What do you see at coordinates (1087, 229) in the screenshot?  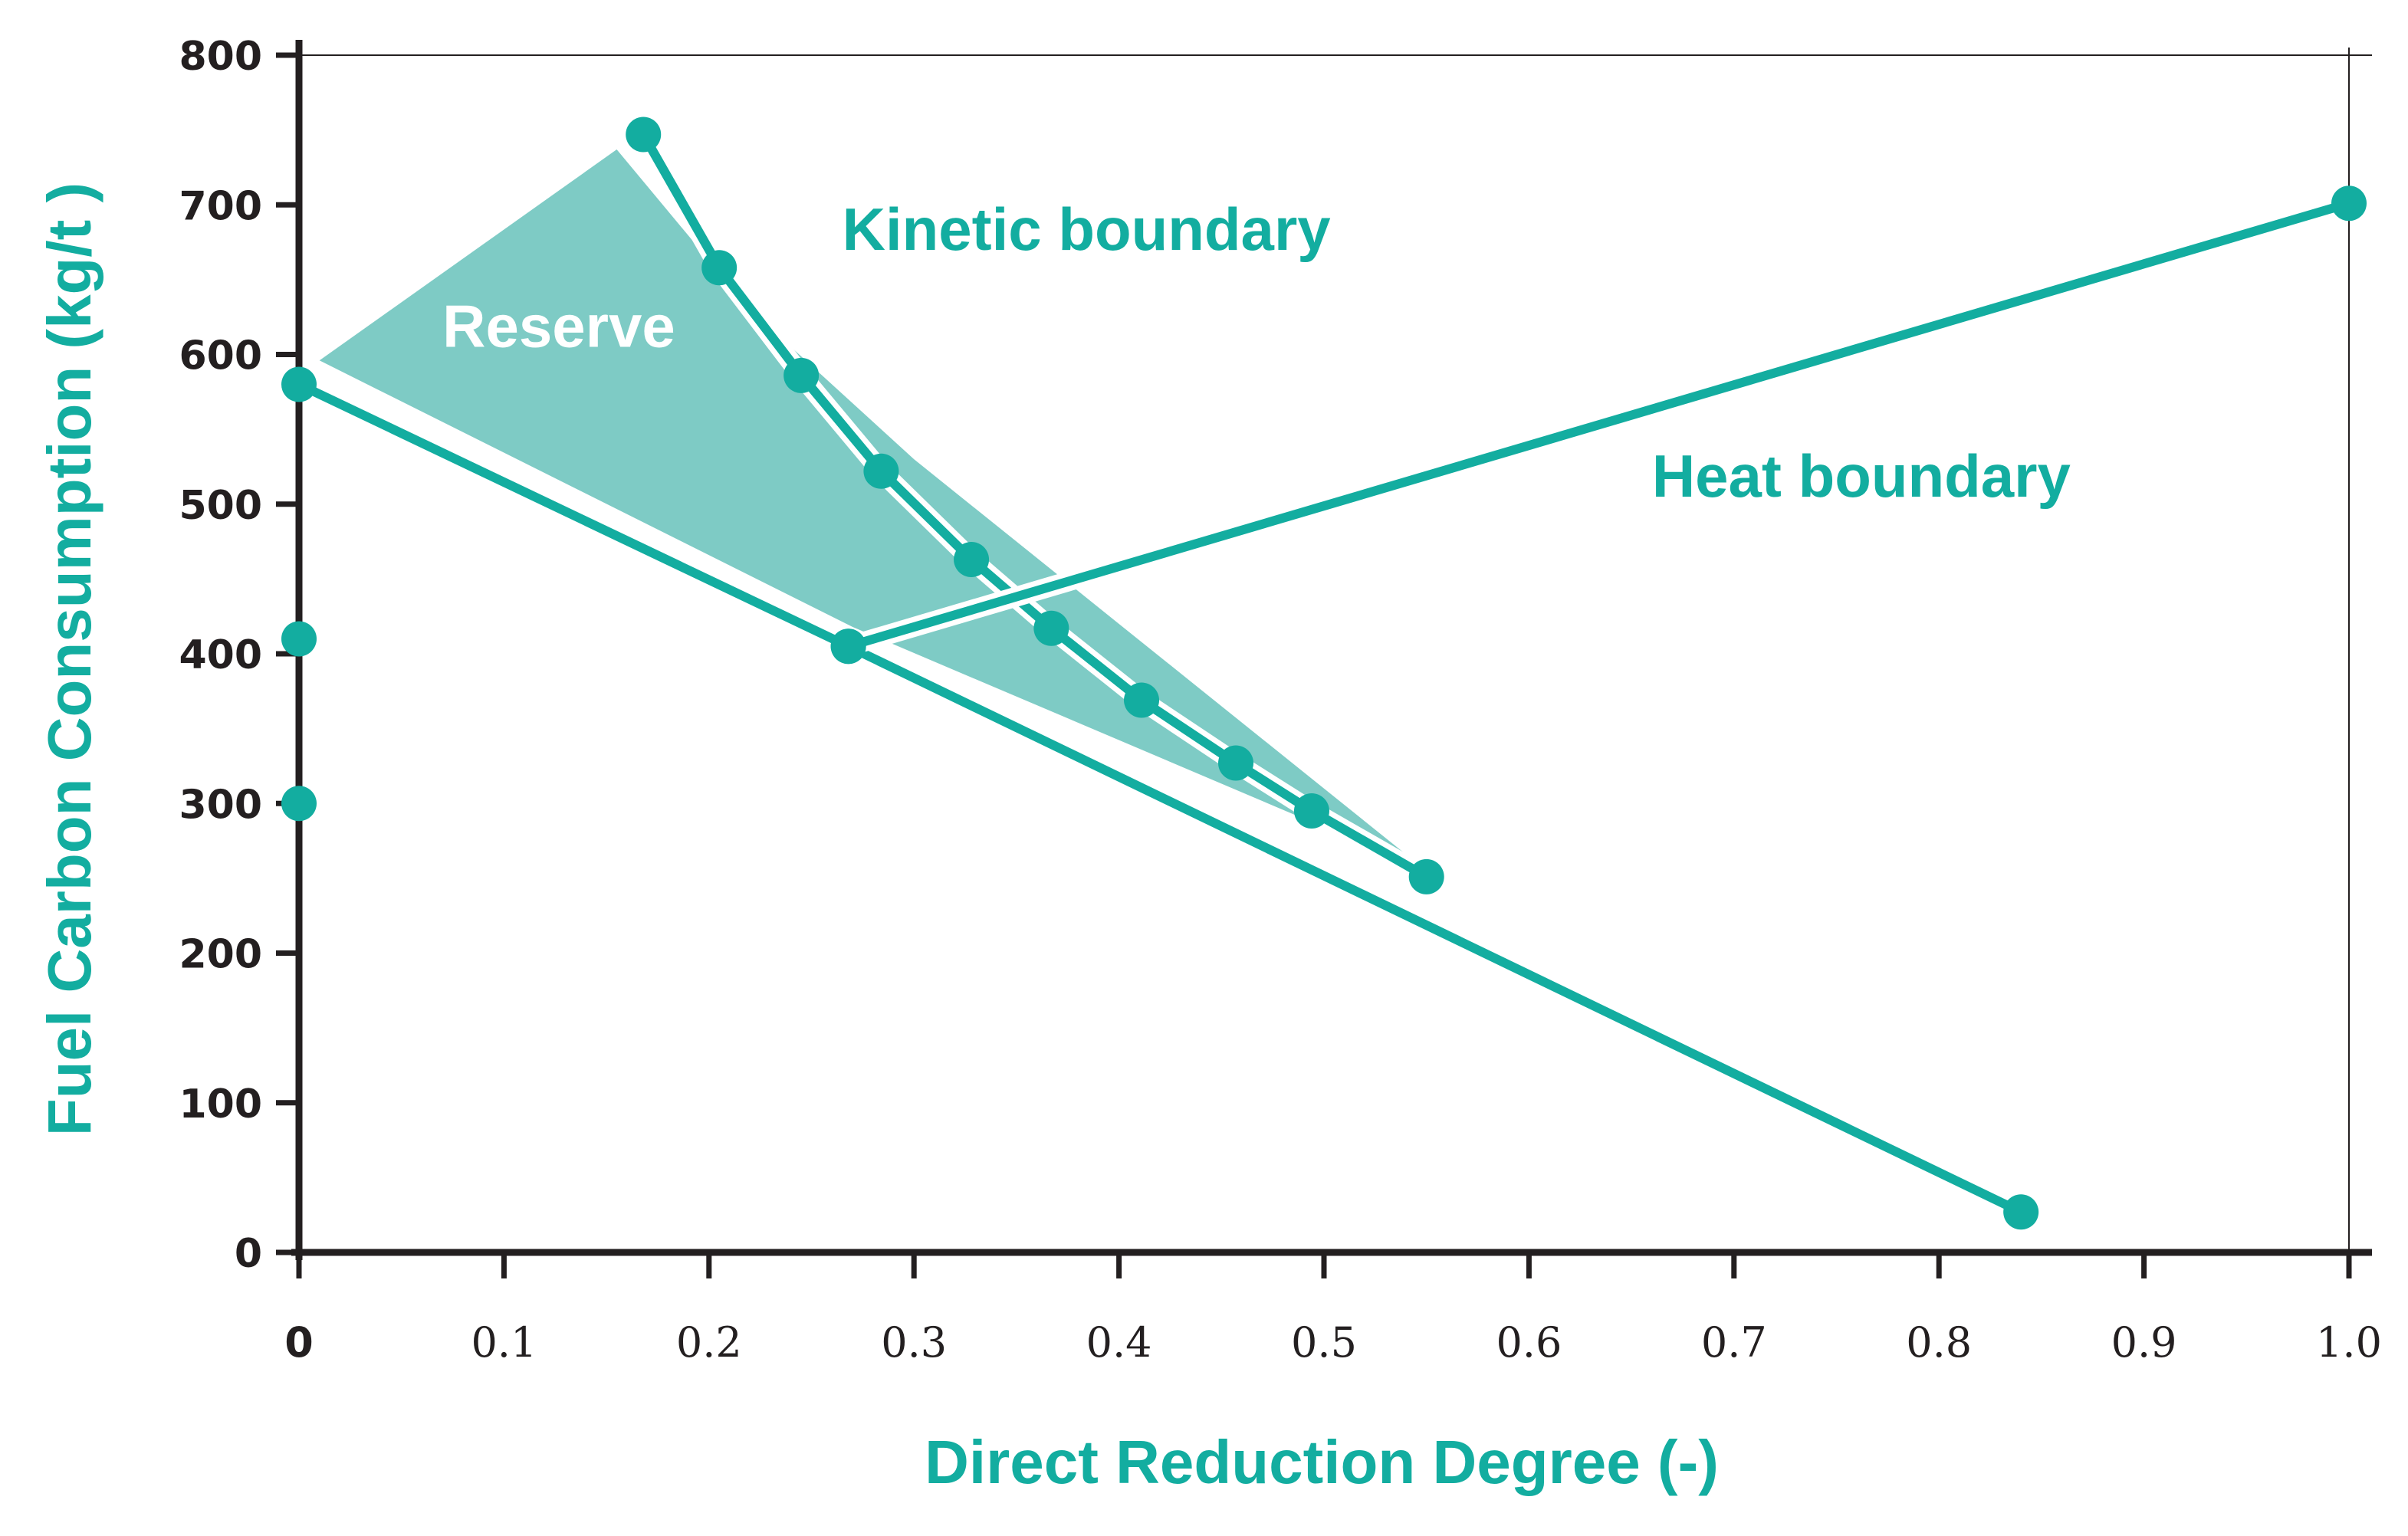 I see `kinetic-boundary-label: Kinetic boundary` at bounding box center [1087, 229].